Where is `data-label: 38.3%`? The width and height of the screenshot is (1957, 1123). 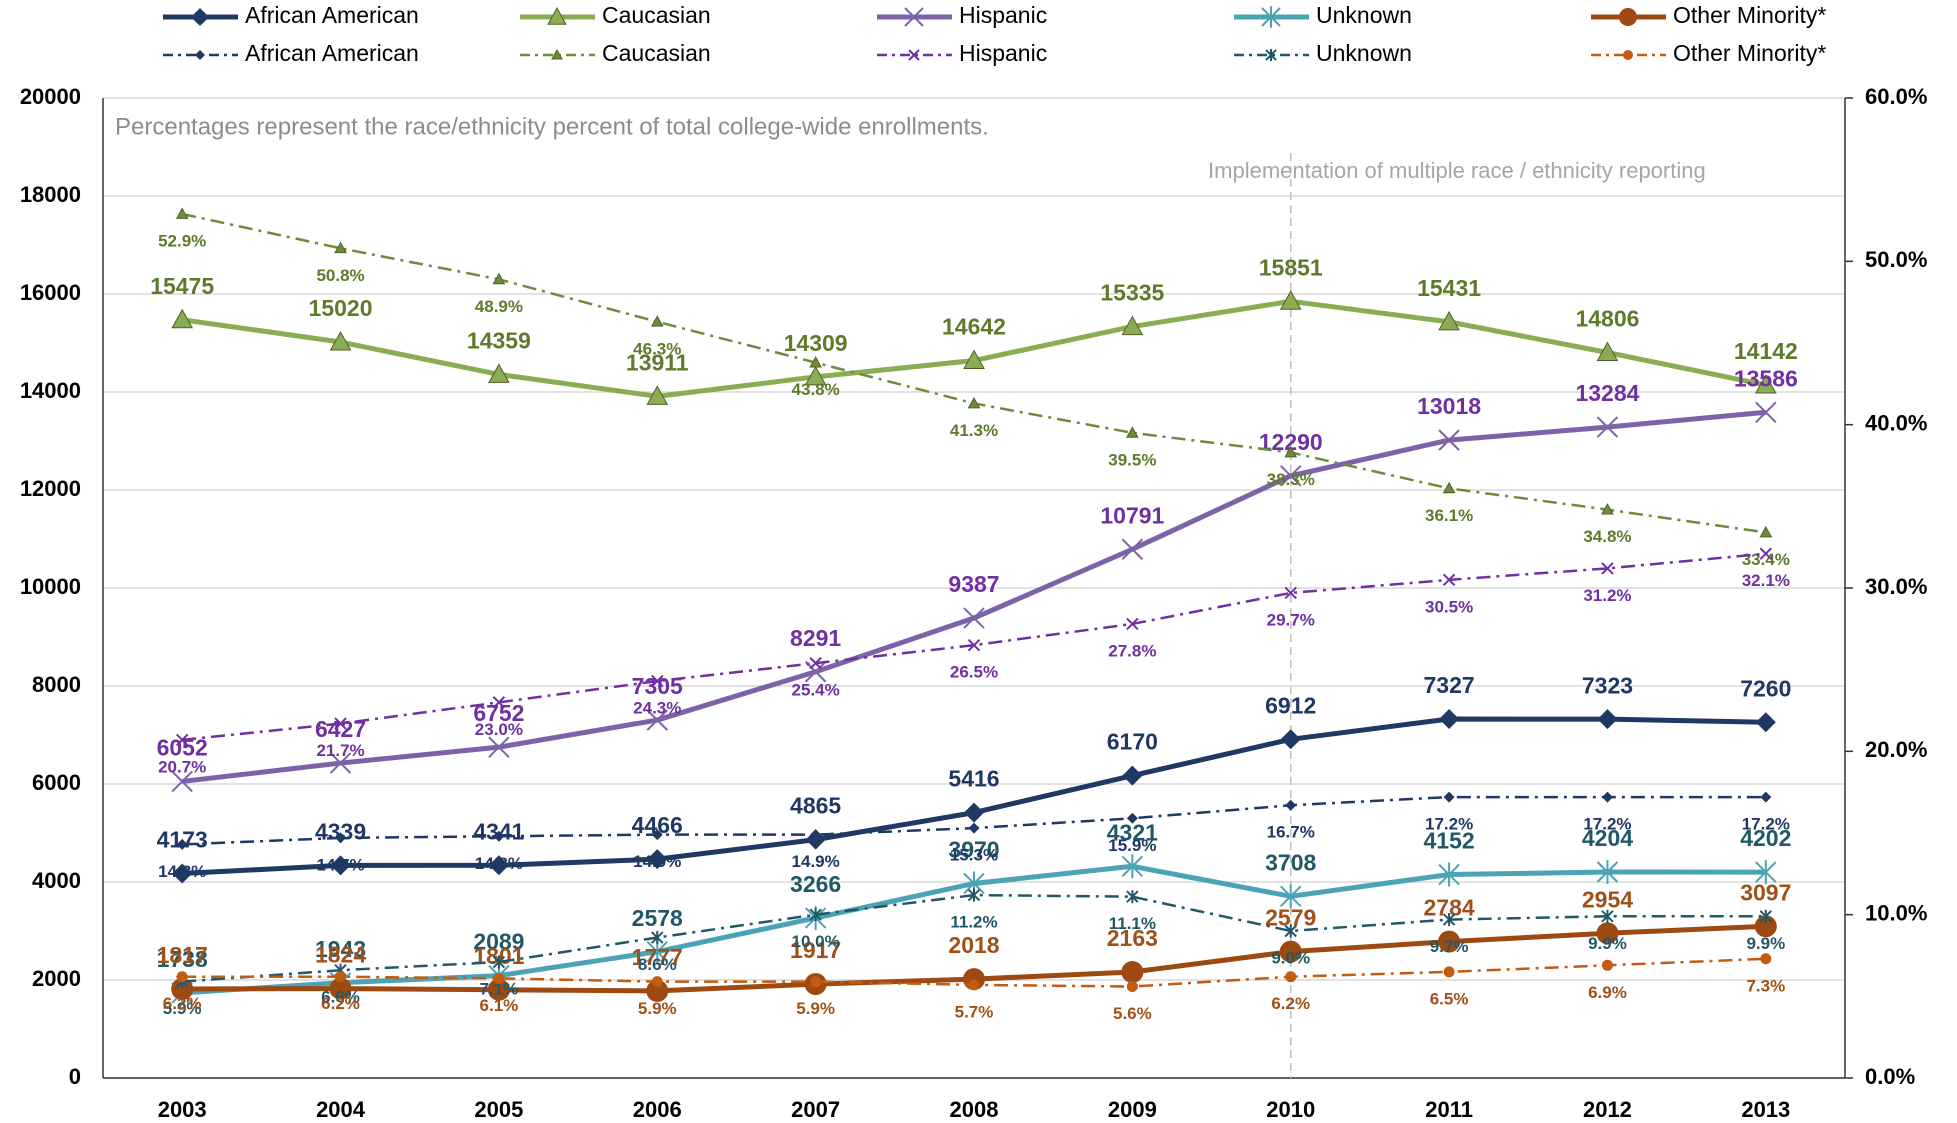
data-label: 38.3% is located at coordinates (1291, 479).